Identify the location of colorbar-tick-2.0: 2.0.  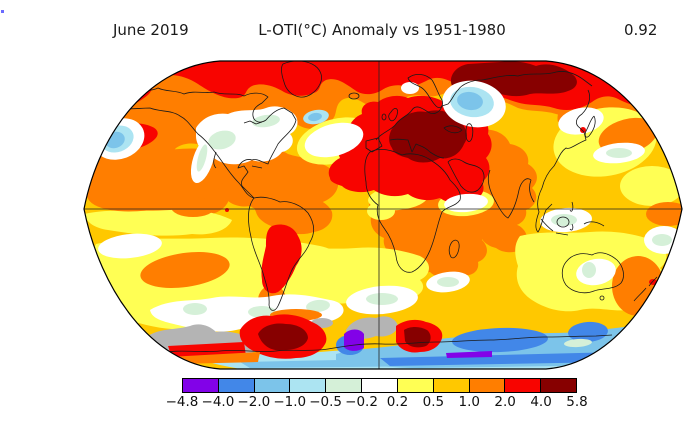
(505, 402).